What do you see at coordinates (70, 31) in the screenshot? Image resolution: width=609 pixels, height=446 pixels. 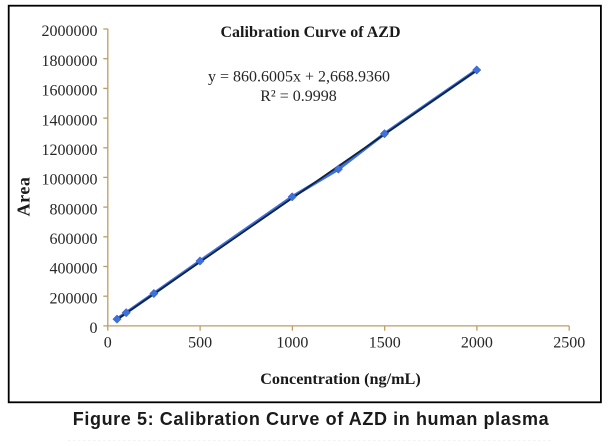 I see `svg-text: 2000000` at bounding box center [70, 31].